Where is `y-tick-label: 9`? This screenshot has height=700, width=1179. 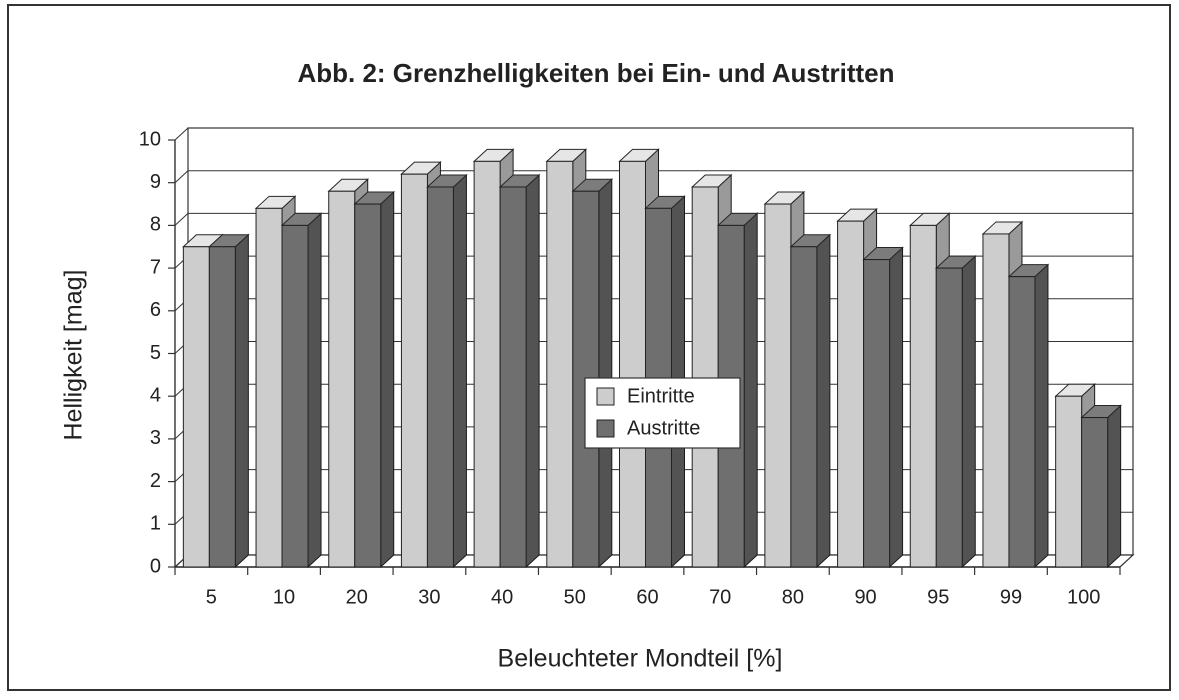 y-tick-label: 9 is located at coordinates (155, 182).